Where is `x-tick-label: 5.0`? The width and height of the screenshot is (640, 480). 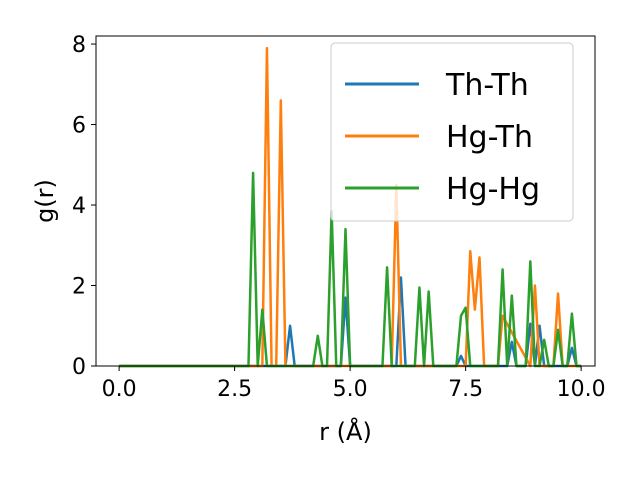
x-tick-label: 5.0 is located at coordinates (350, 389).